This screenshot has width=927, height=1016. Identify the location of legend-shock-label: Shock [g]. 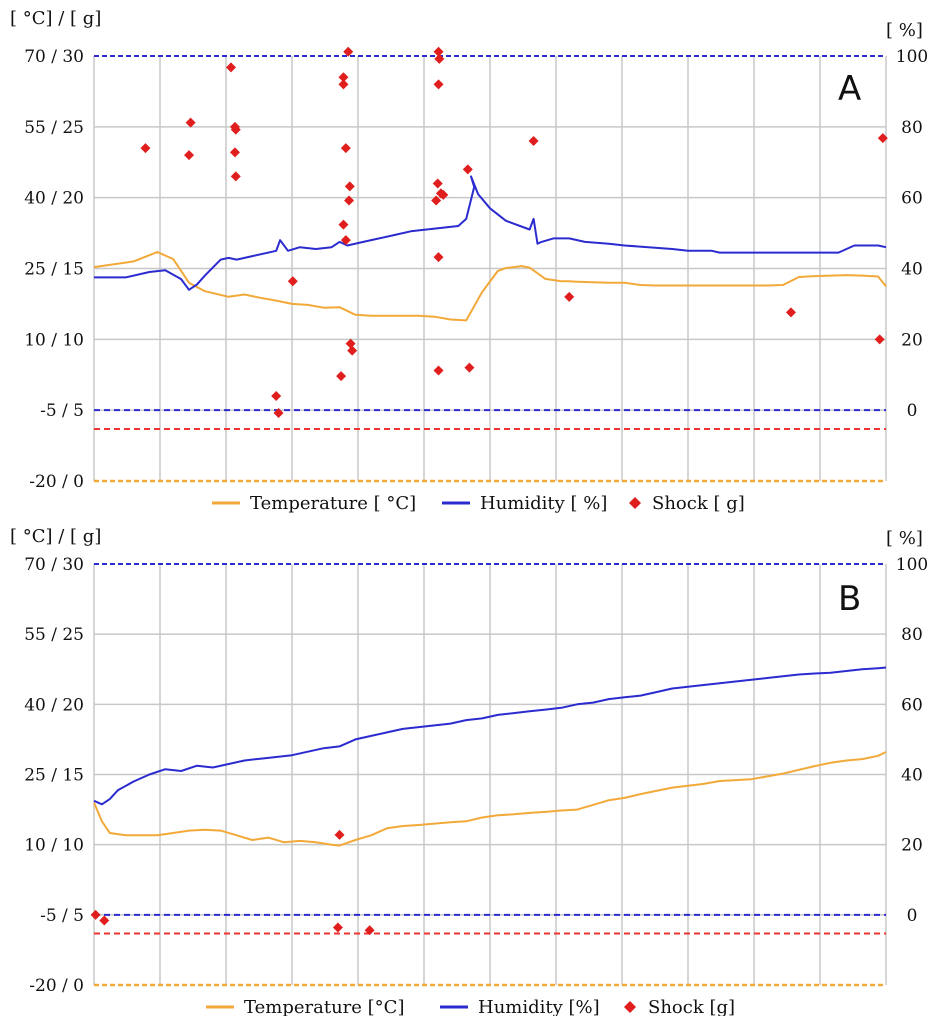
(691, 1006).